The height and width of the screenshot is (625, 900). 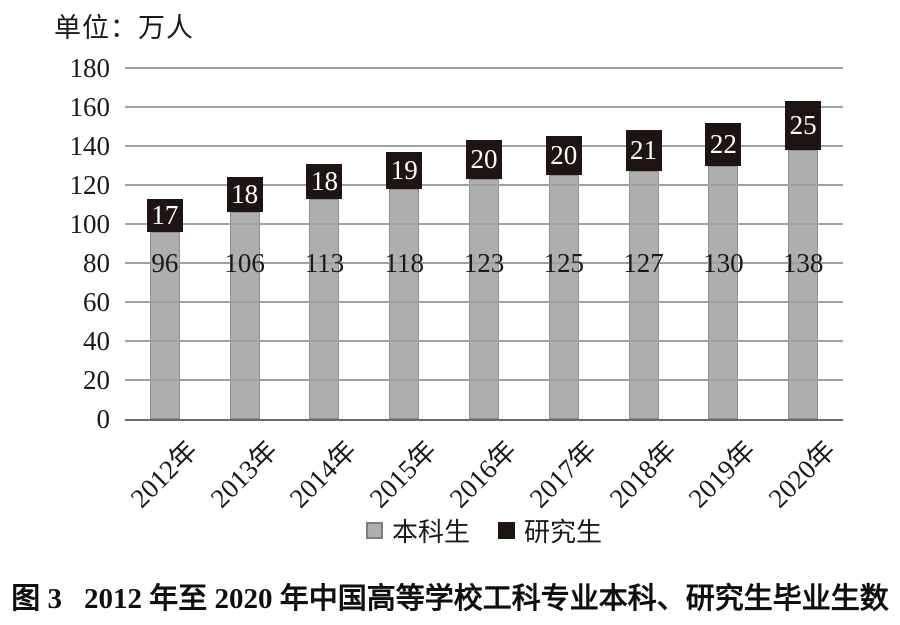 I want to click on legend-item-研究生: 研究生, so click(x=550, y=530).